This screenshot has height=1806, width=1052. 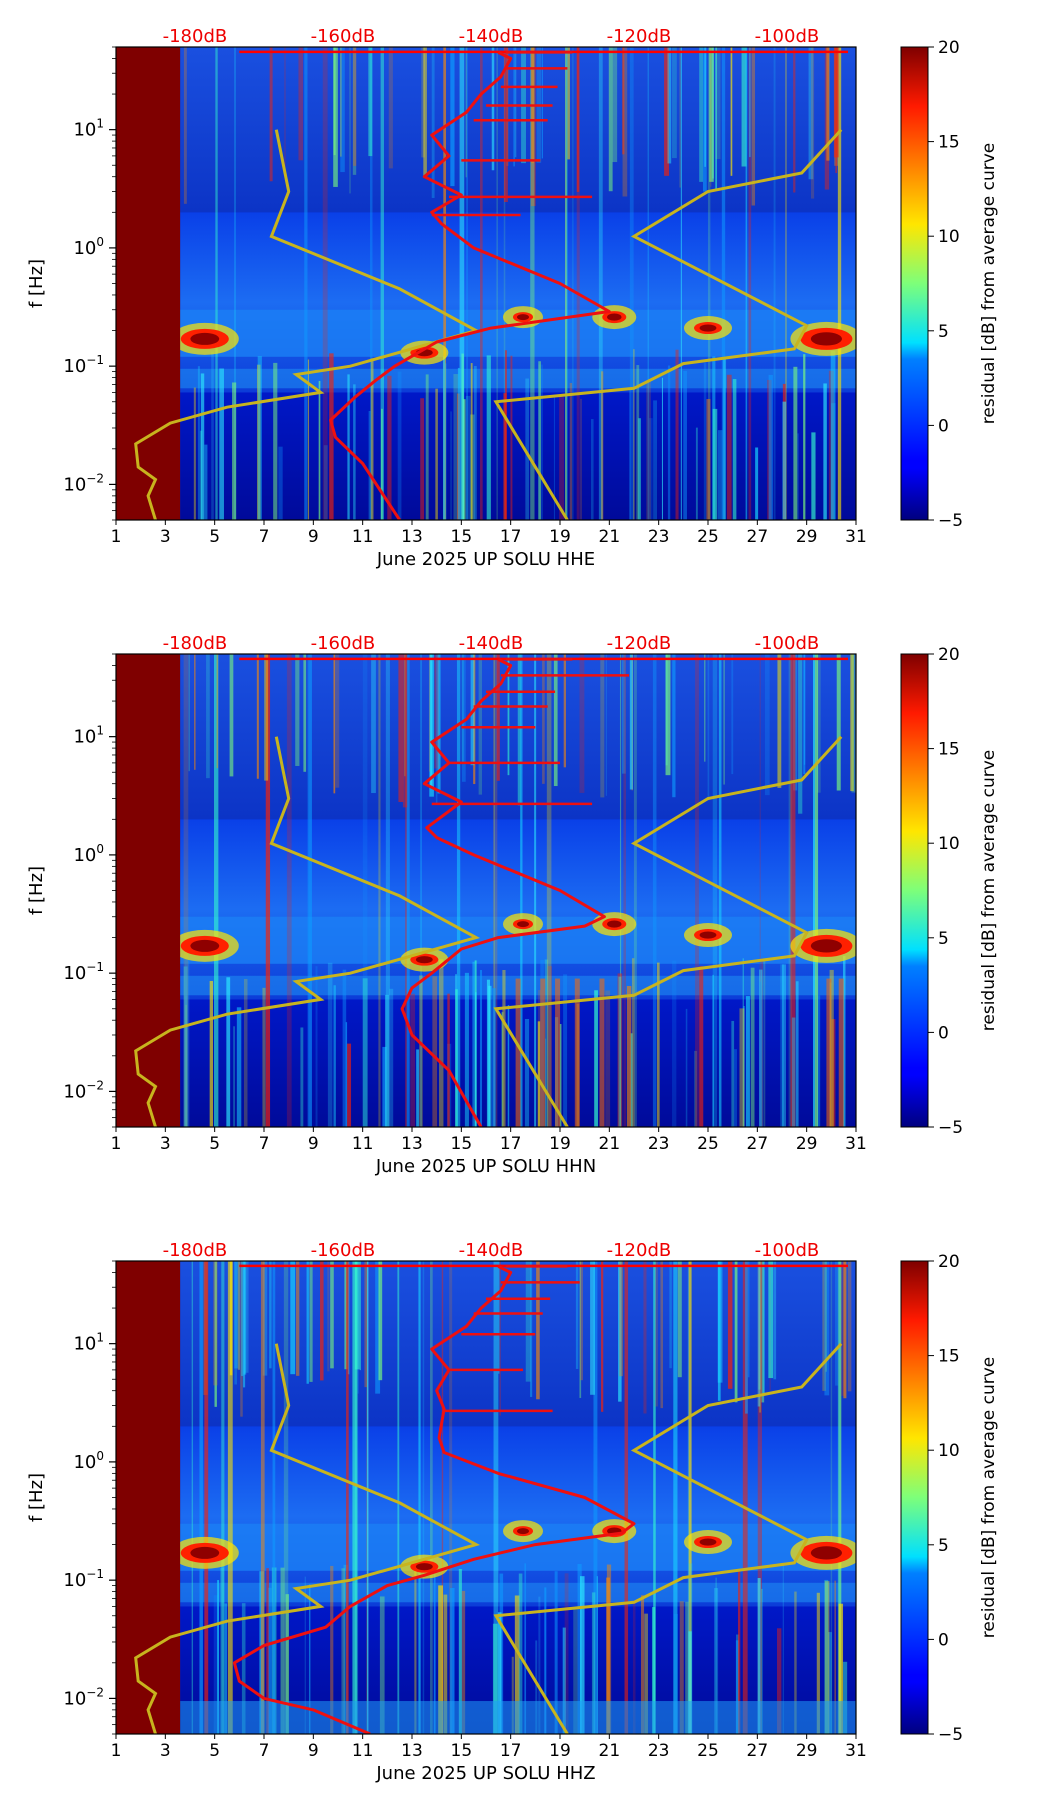 What do you see at coordinates (83, 1090) in the screenshot?
I see `y-tick-label: 10⁻²` at bounding box center [83, 1090].